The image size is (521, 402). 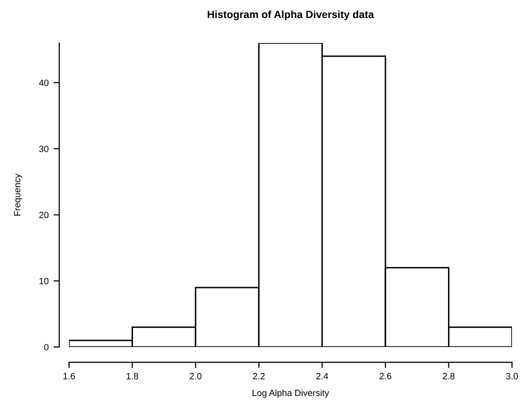 What do you see at coordinates (386, 376) in the screenshot?
I see `x-tick-label: 2.6` at bounding box center [386, 376].